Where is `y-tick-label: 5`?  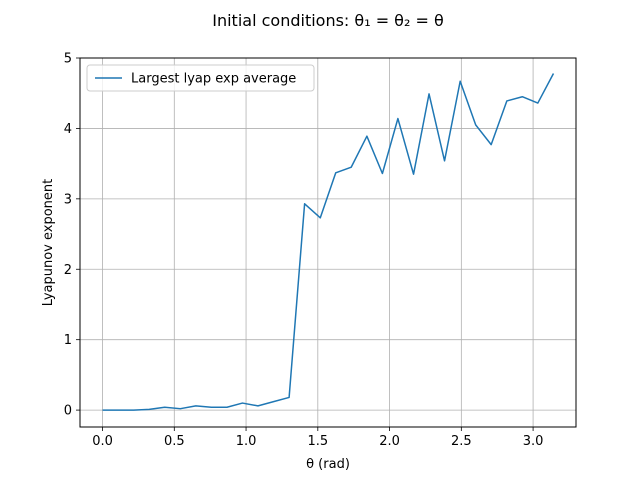
y-tick-label: 5 is located at coordinates (68, 59).